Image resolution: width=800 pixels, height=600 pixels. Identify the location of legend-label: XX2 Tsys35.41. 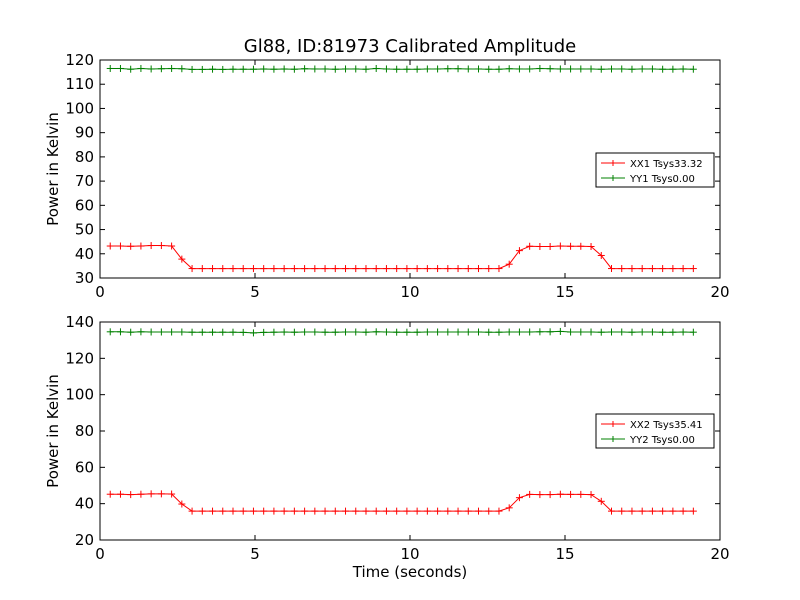
(666, 425).